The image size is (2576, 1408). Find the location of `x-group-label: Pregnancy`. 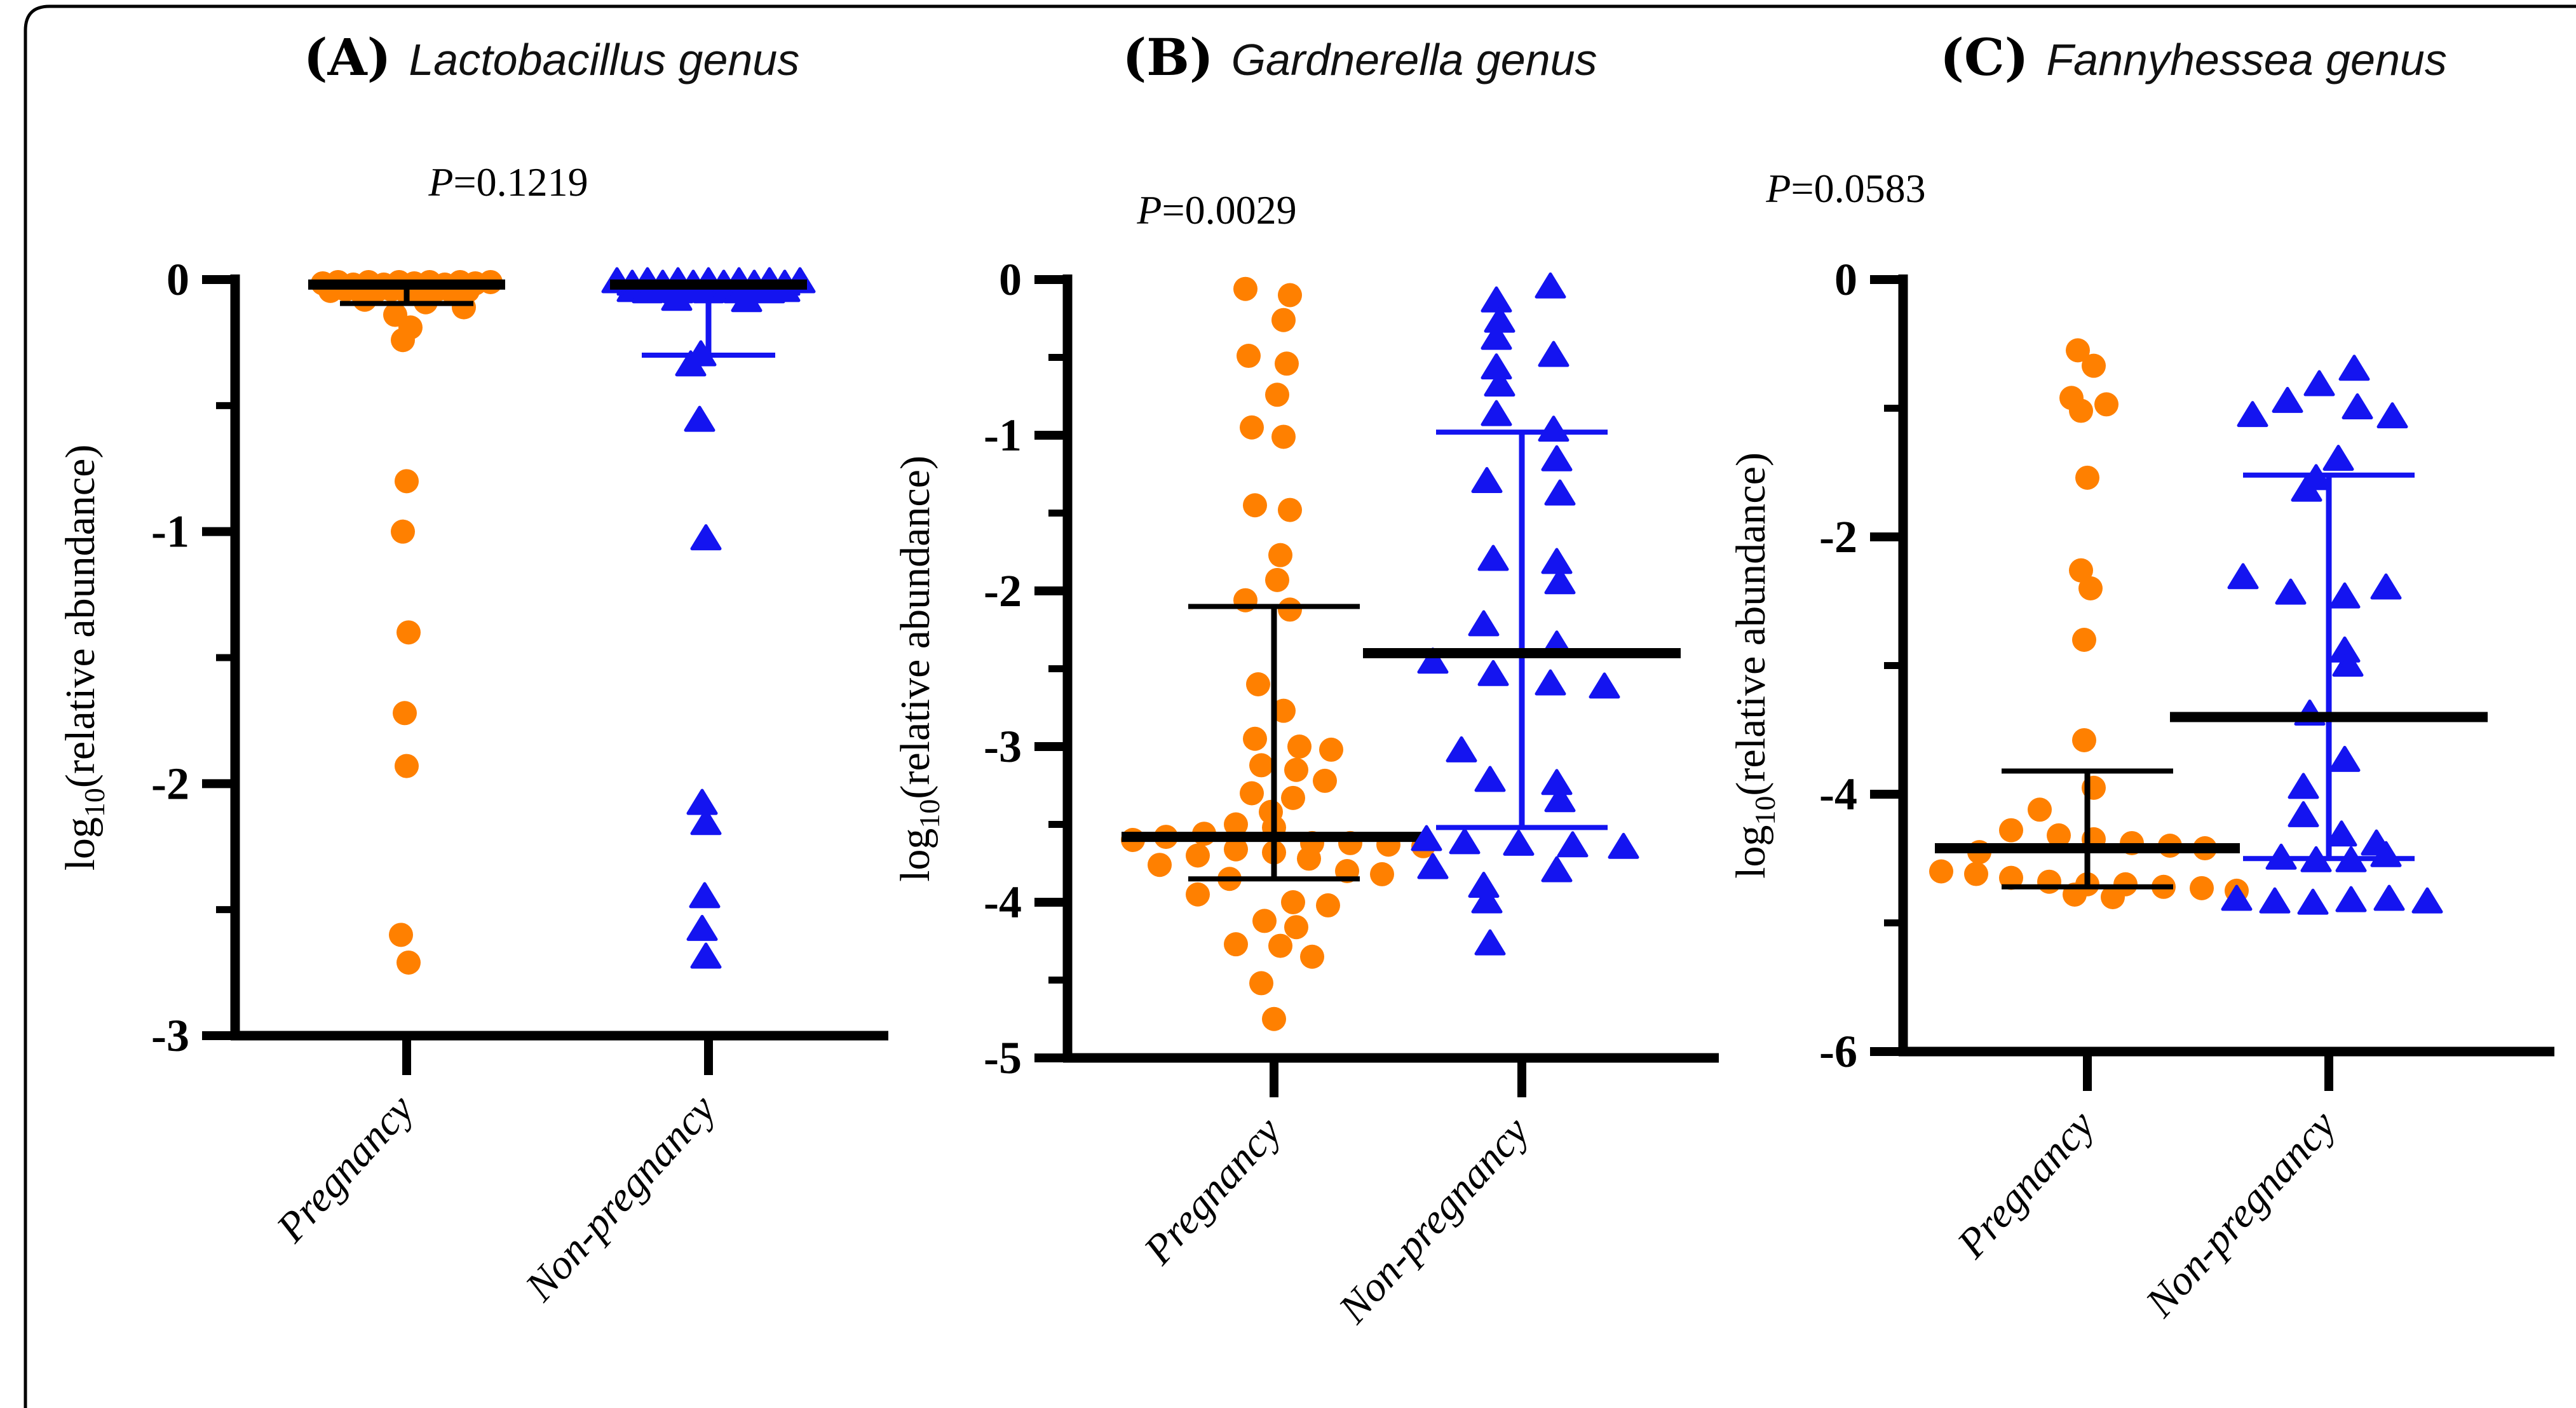

x-group-label: Pregnancy is located at coordinates (2026, 1185).